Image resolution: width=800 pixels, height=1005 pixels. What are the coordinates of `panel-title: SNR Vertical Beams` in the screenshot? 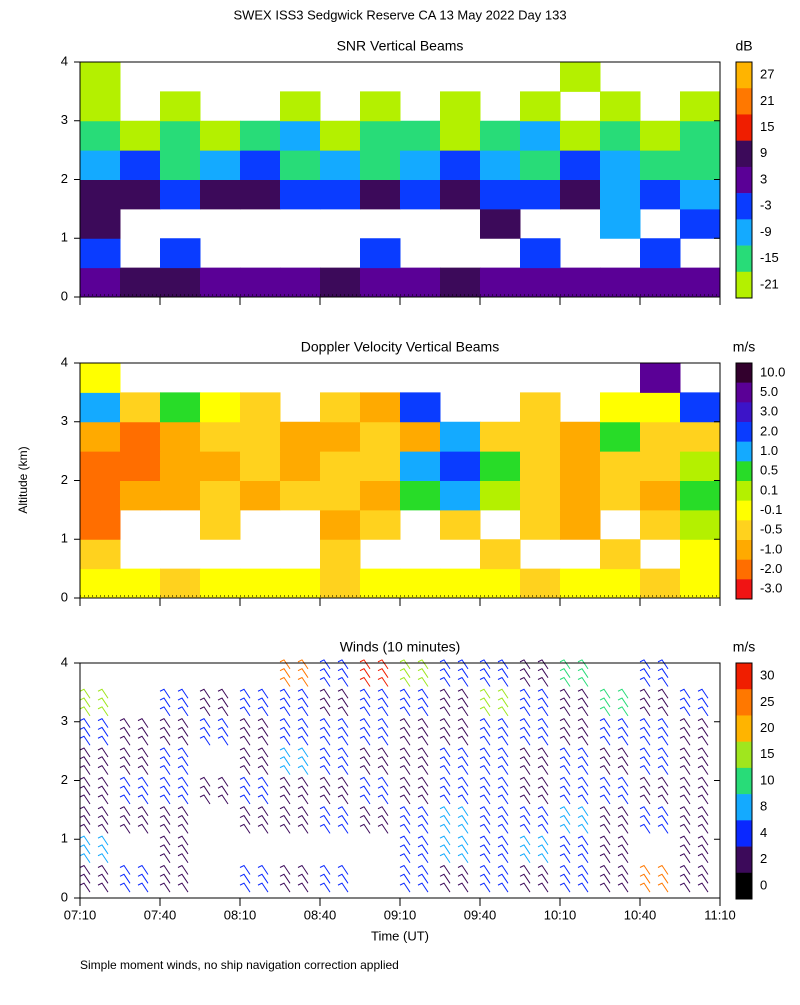 It's located at (400, 46).